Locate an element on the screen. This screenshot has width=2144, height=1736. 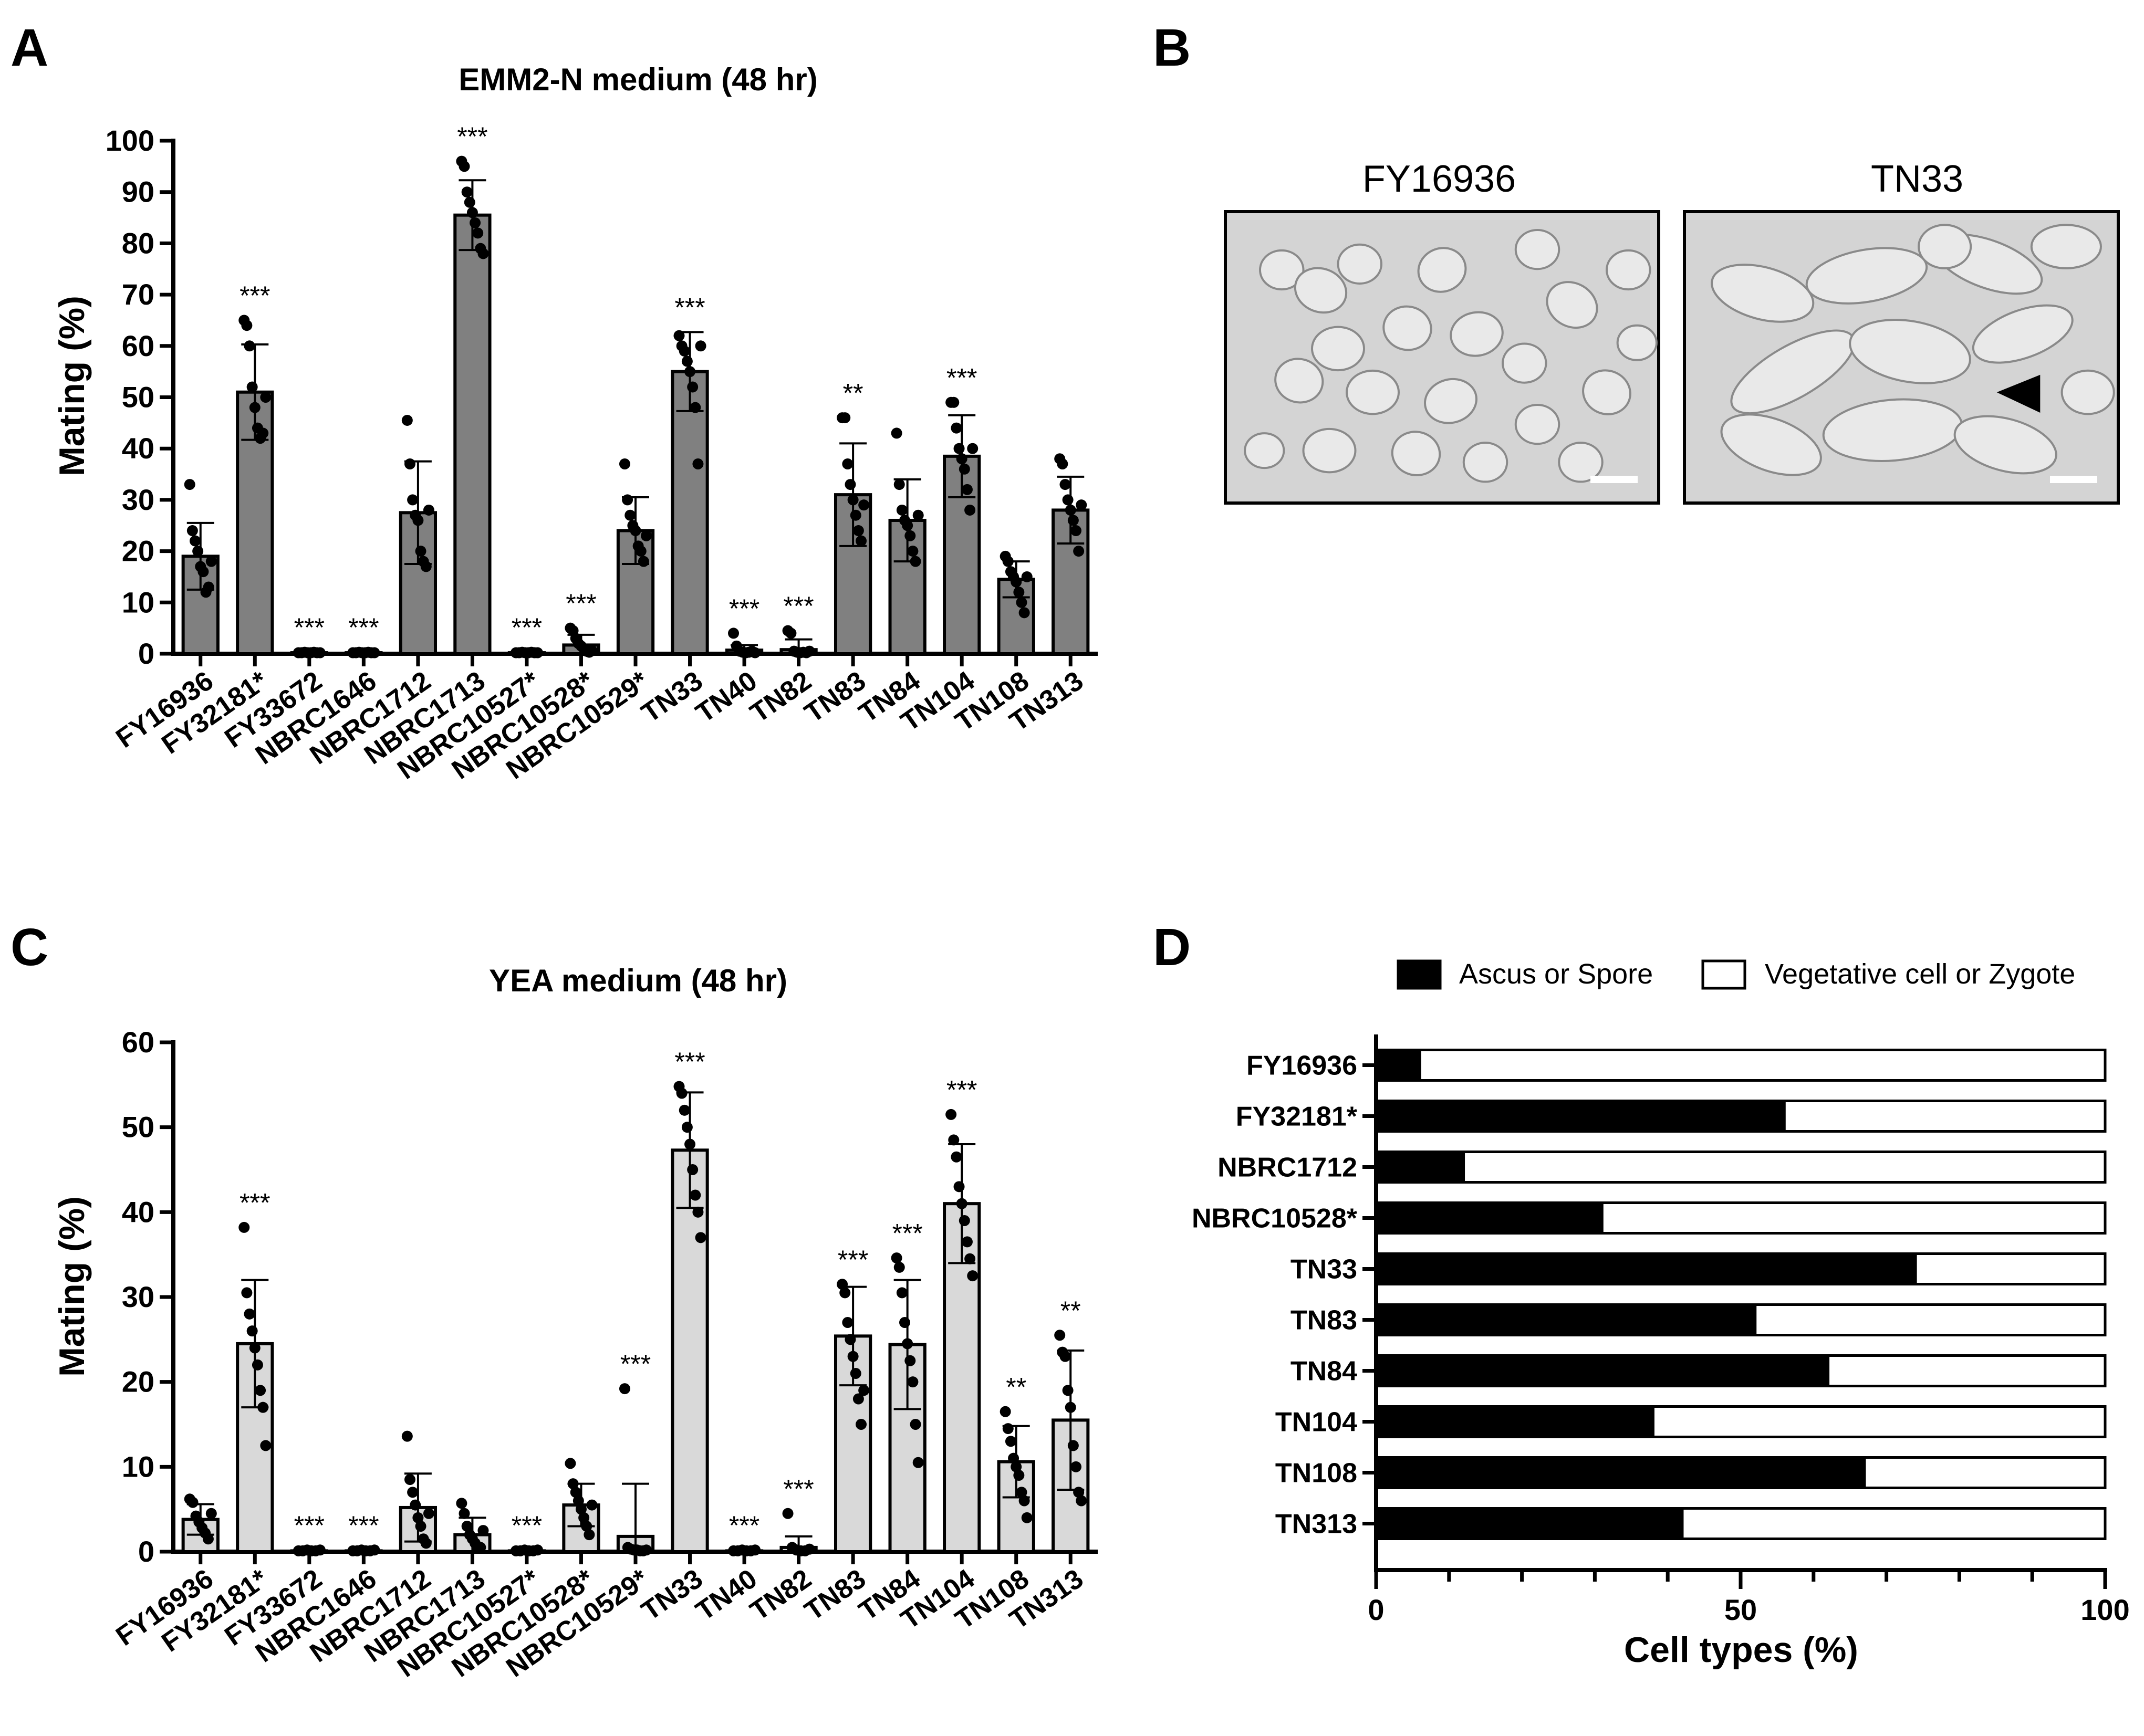
y-label-tn104: TN104 is located at coordinates (1316, 1422).